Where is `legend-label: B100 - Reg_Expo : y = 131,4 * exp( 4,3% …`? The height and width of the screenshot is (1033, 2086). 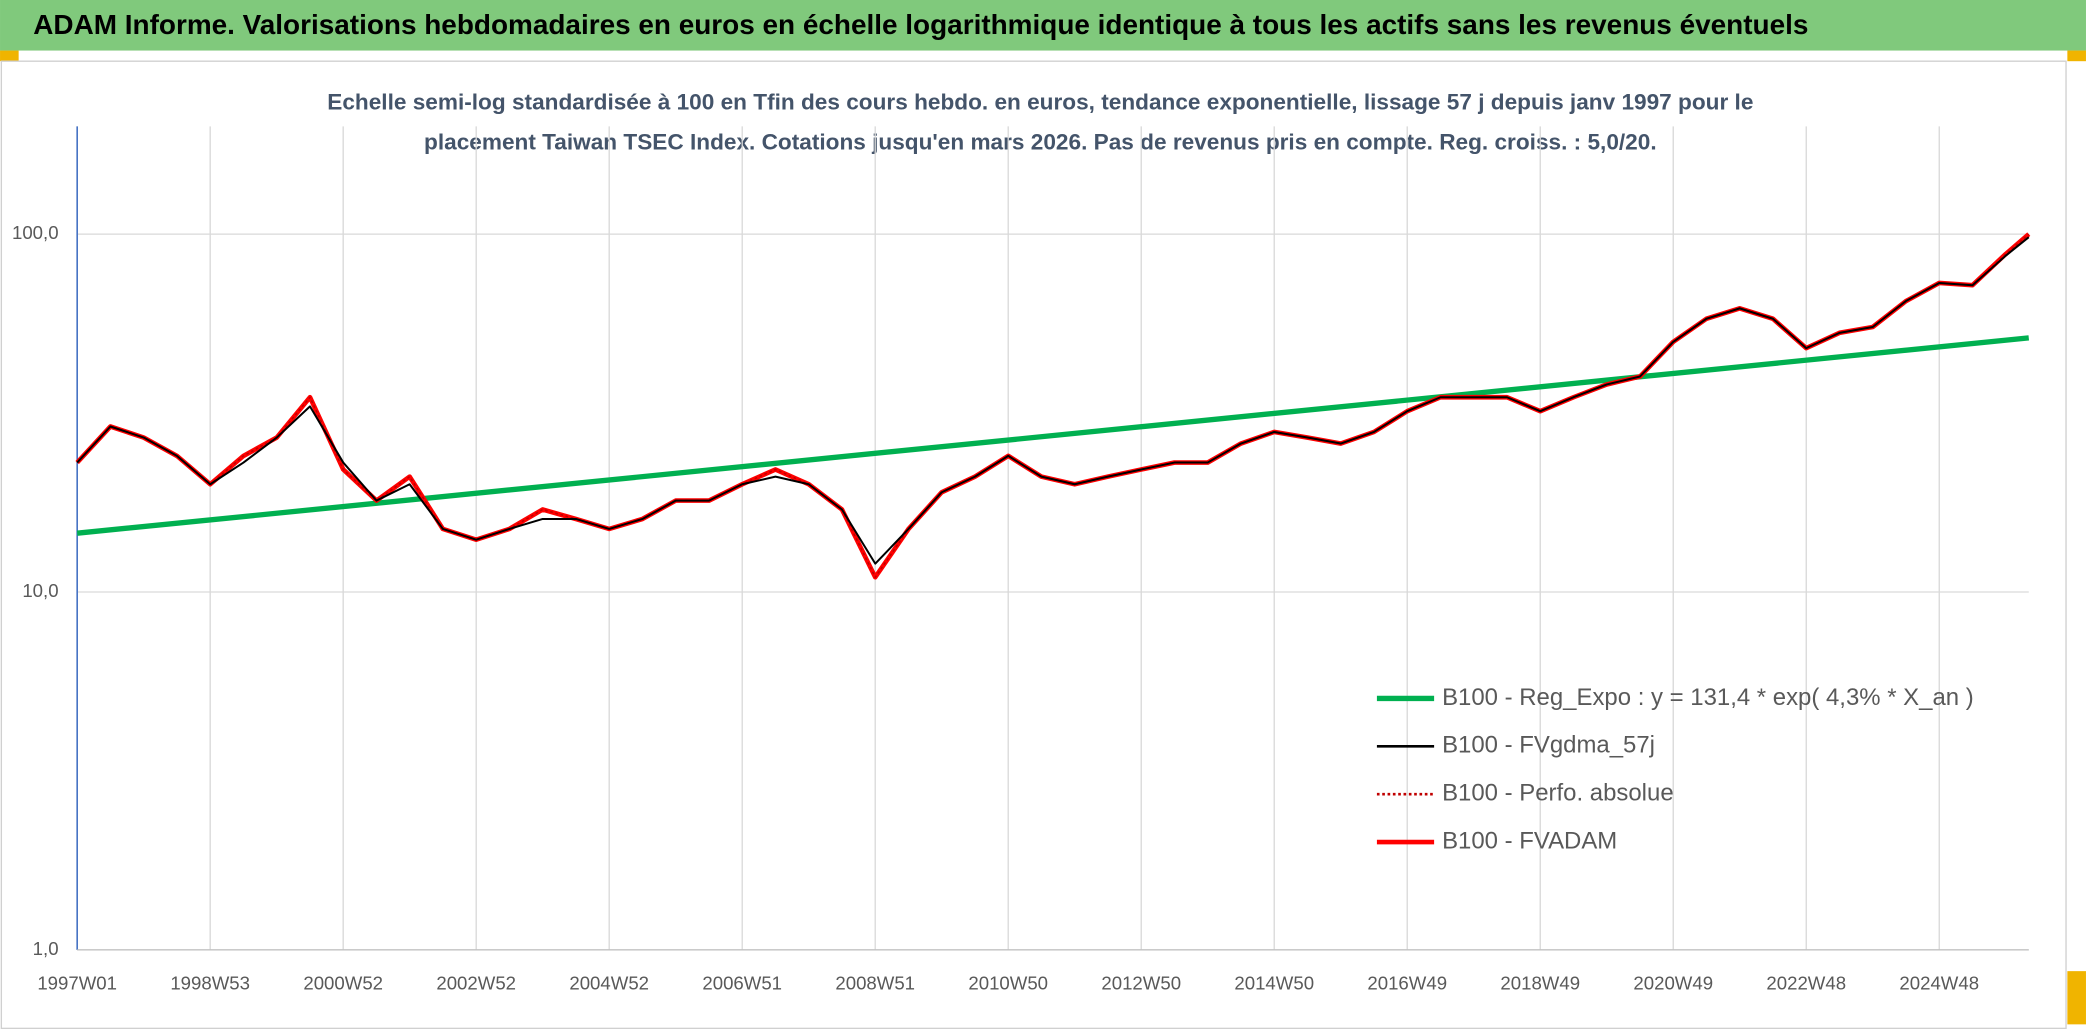
legend-label: B100 - Reg_Expo : y = 131,4 * exp( 4,3% … is located at coordinates (1708, 697).